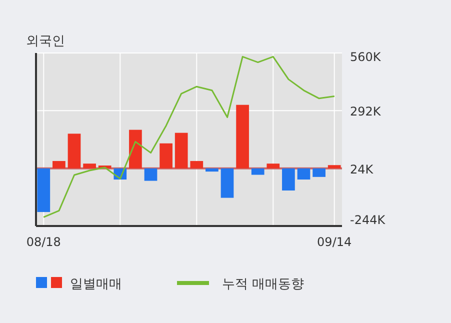  I want to click on y-tick-label: 292K, so click(366, 111).